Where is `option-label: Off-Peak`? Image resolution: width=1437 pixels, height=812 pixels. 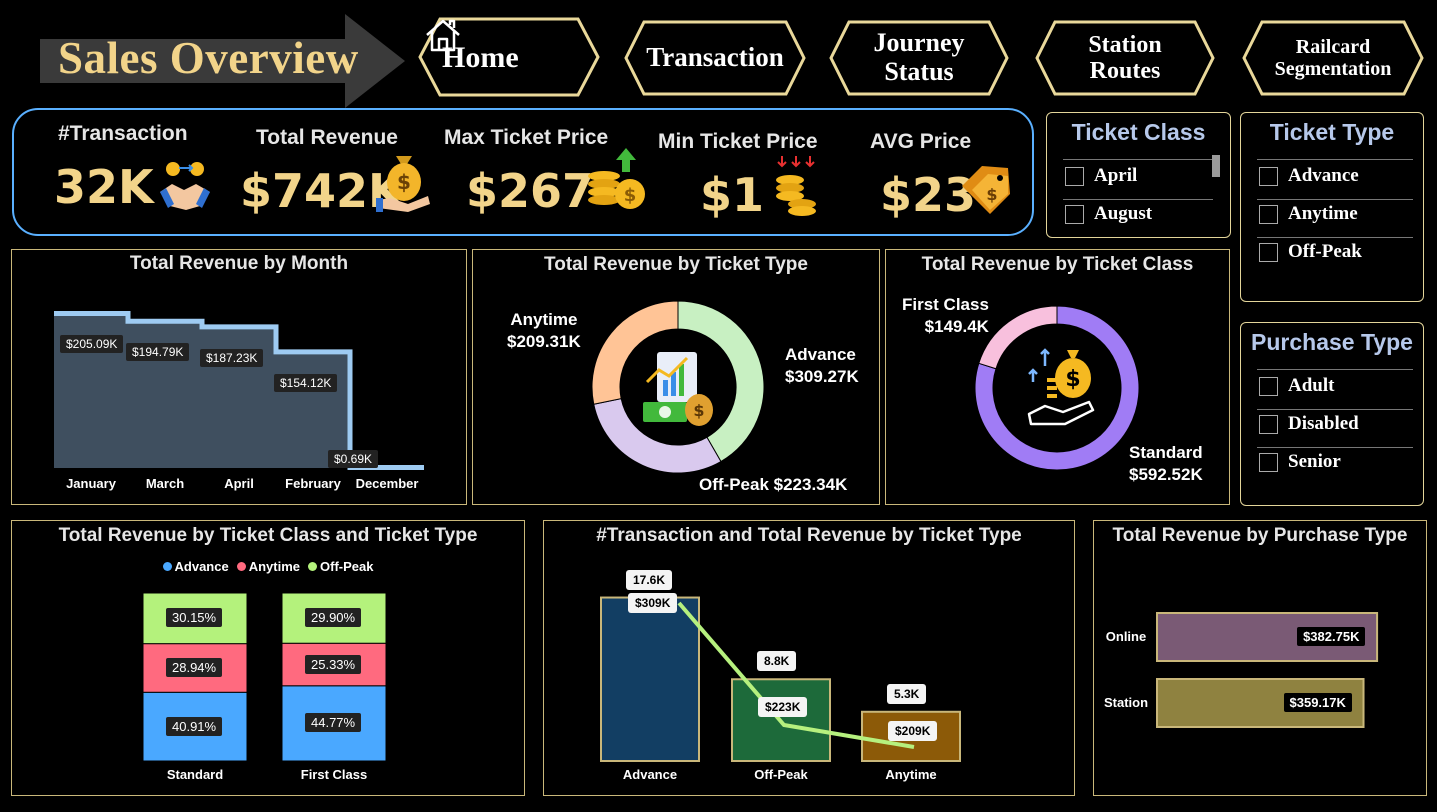
option-label: Off-Peak is located at coordinates (1325, 251).